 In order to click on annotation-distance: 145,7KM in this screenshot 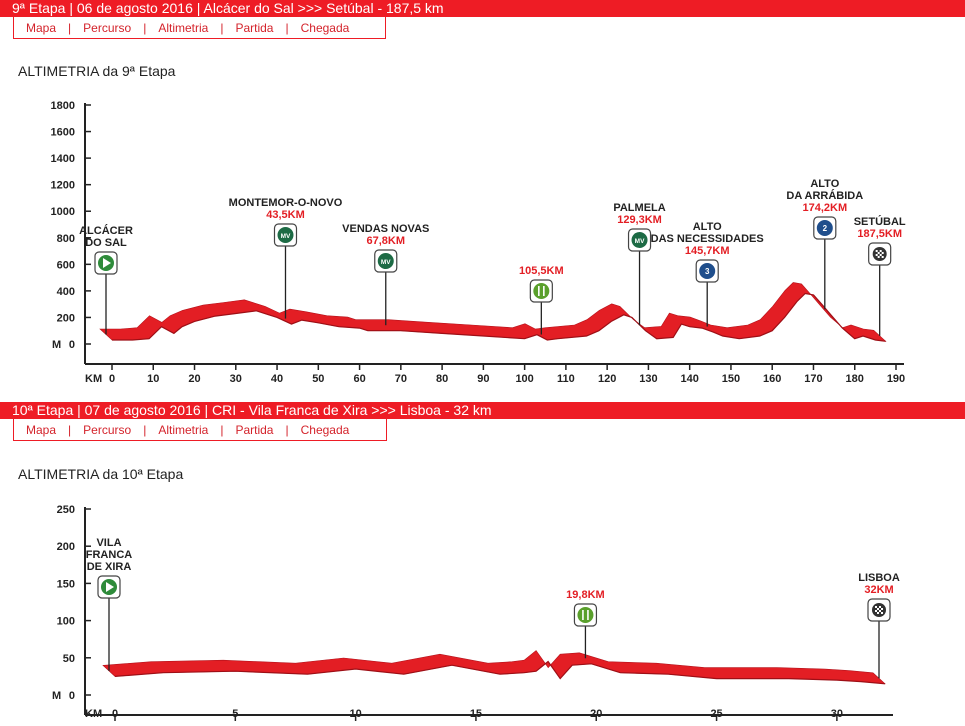, I will do `click(707, 251)`.